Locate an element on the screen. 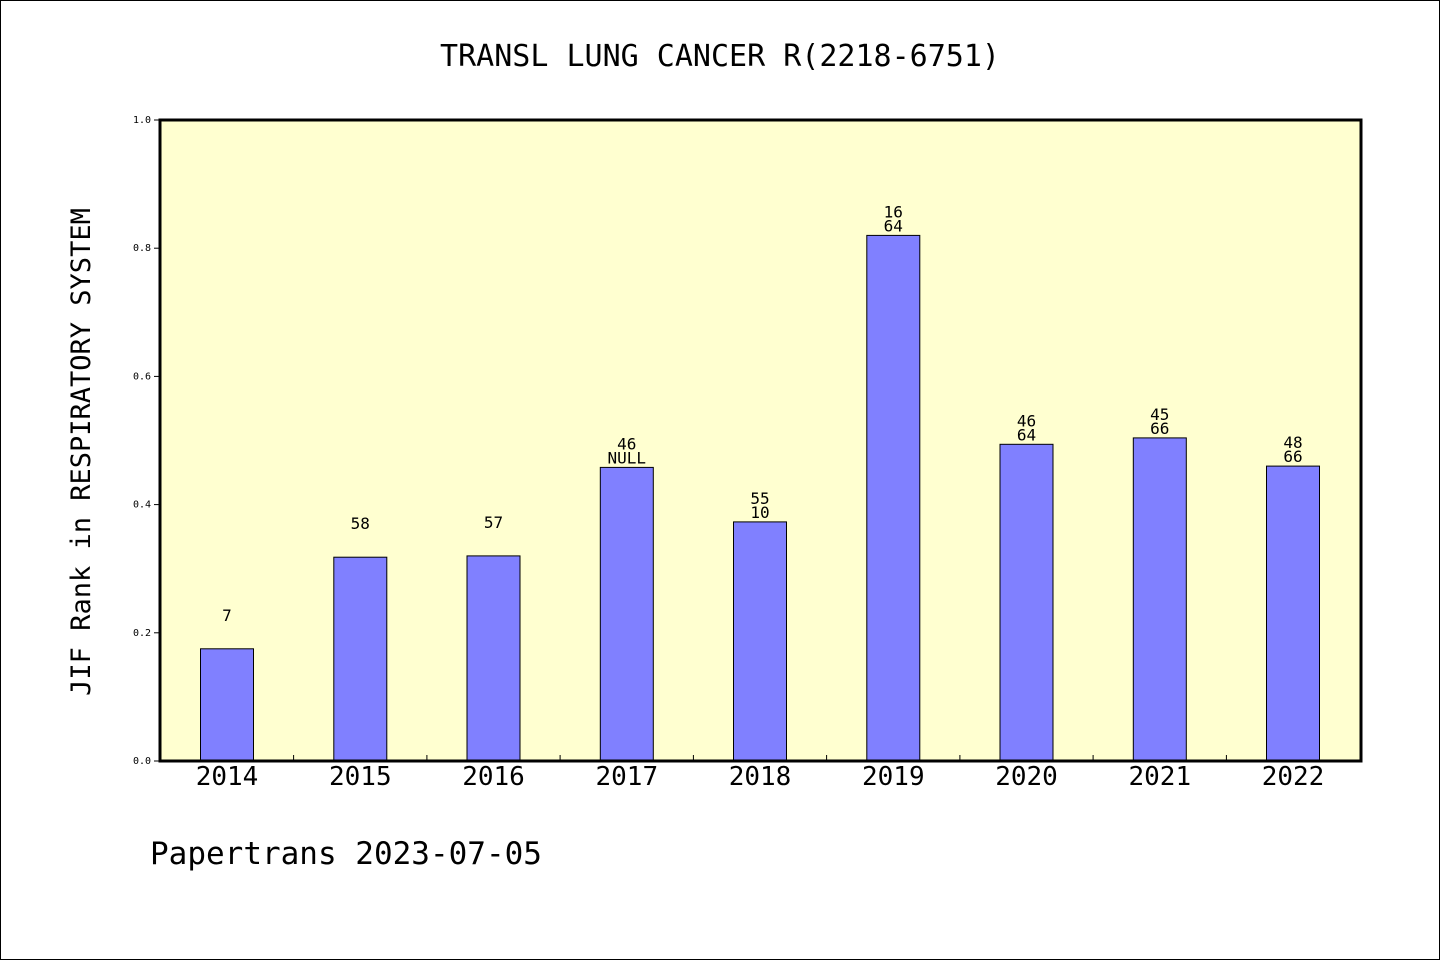  footer-text: Papertrans 2023-07-05 is located at coordinates (346, 854).